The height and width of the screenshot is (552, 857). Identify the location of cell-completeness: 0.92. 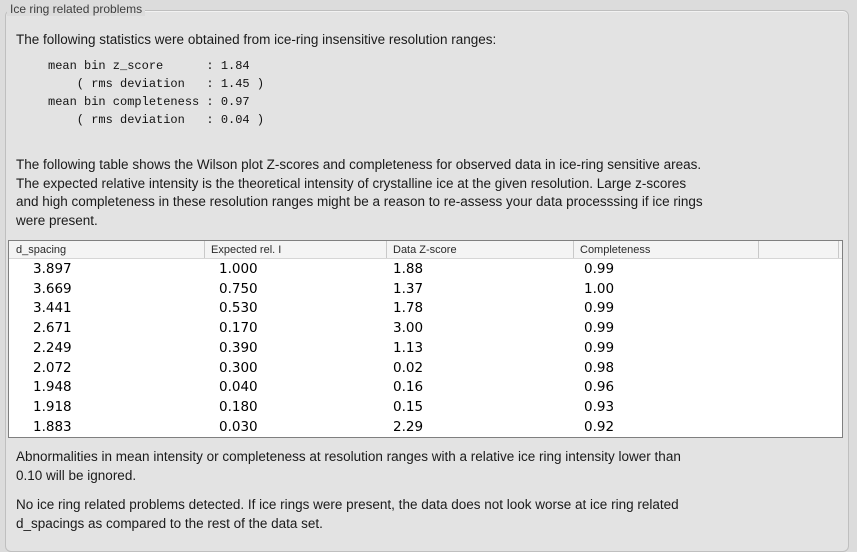
(599, 426).